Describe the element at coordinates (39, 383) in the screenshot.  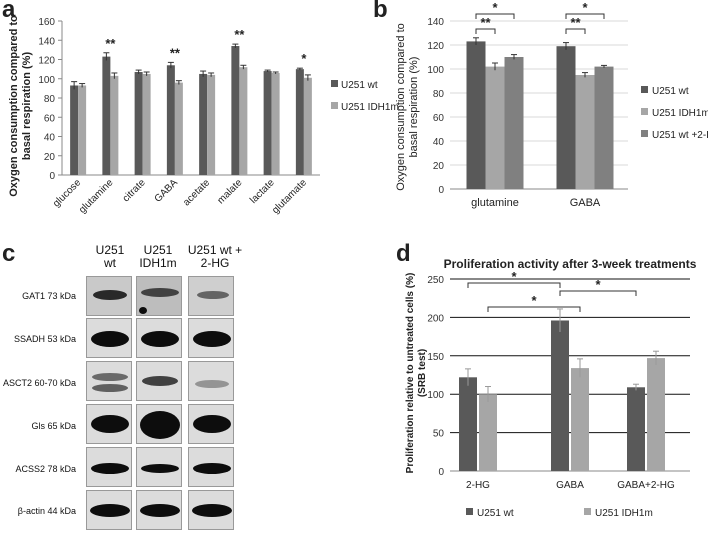
I see `blot-row-label: ASCT2 60-70 kDa` at that location.